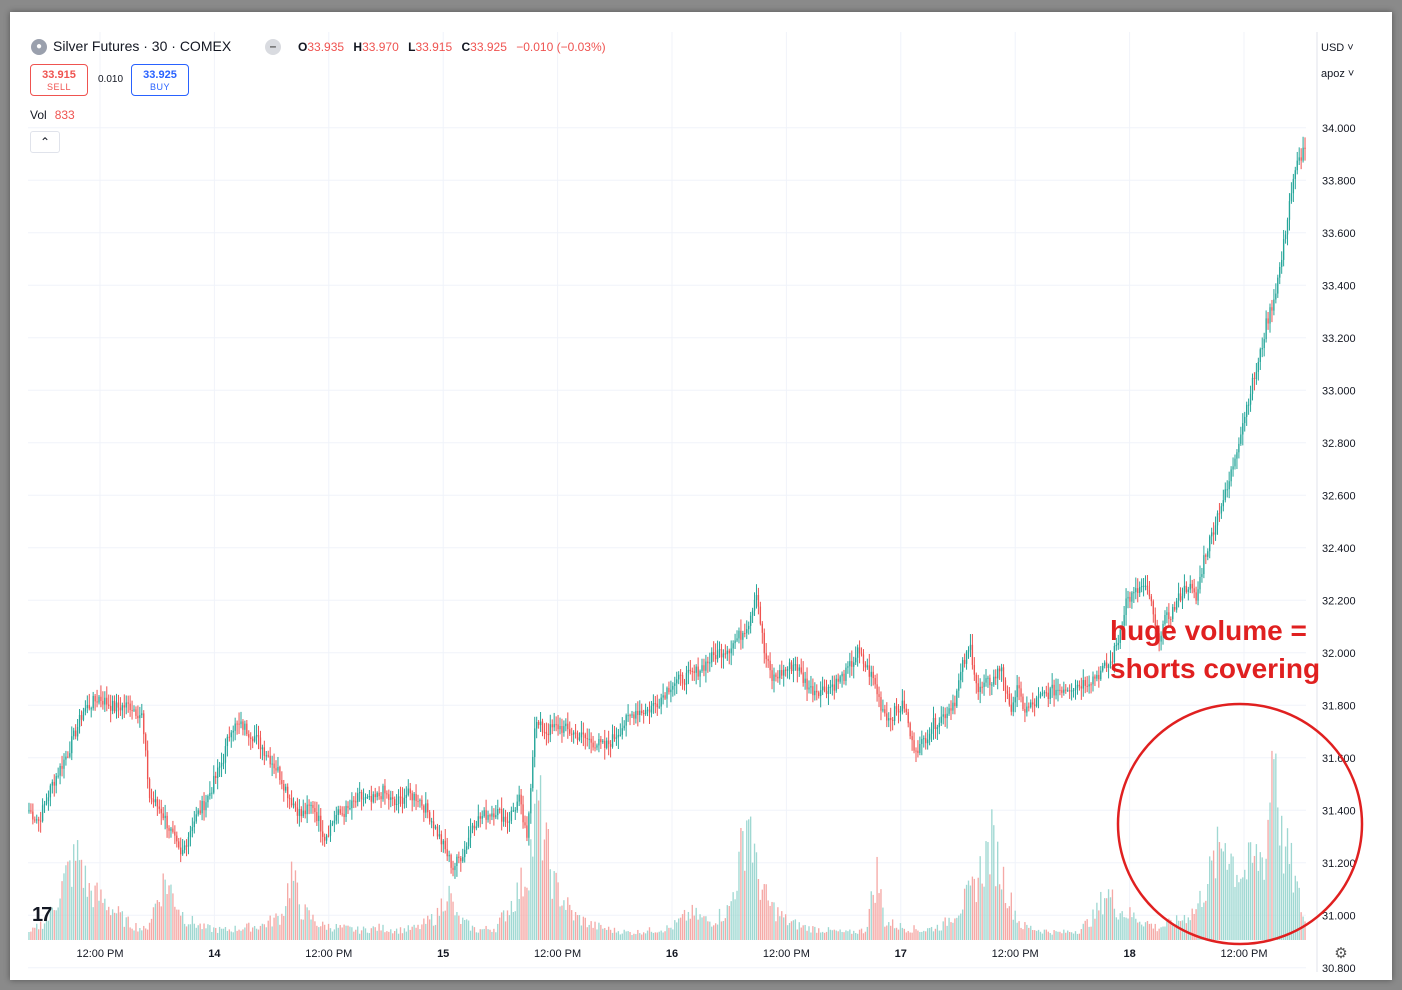 The height and width of the screenshot is (990, 1402). Describe the element at coordinates (561, 47) in the screenshot. I see `change-value: −0.010 (−0.03%)` at that location.